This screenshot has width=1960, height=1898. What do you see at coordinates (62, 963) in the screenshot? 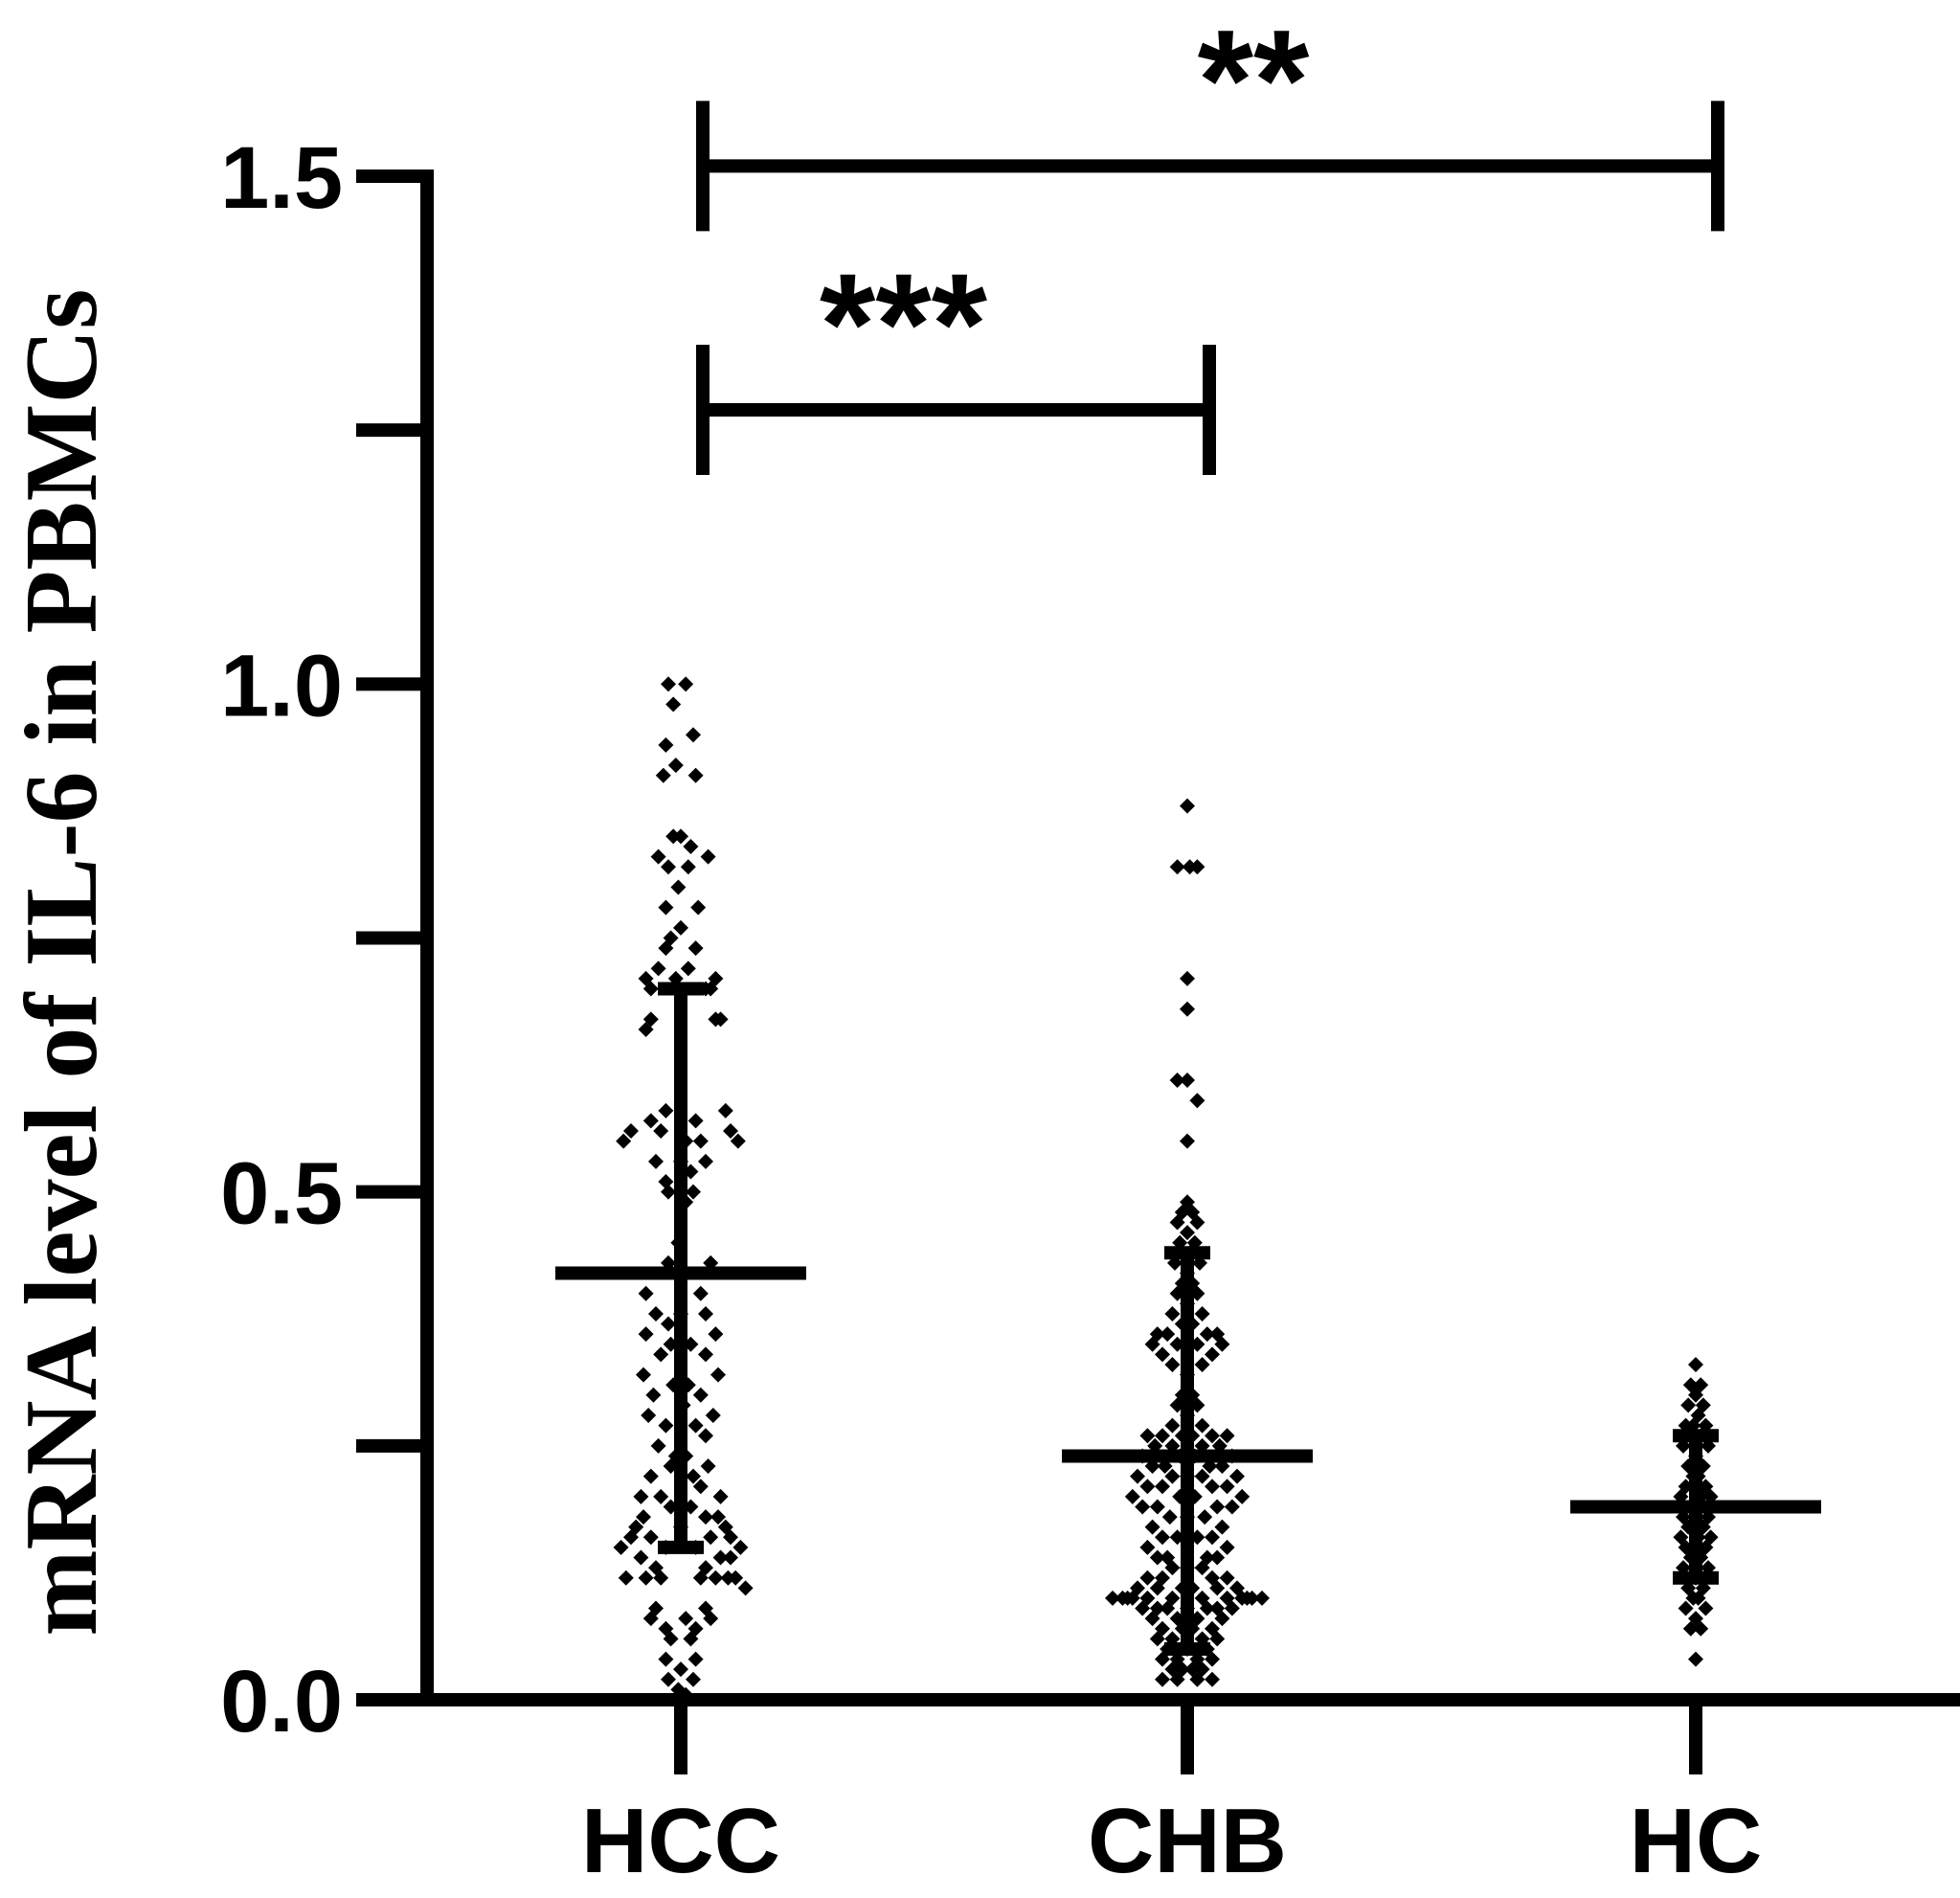
I see `y-axis-label: mRNA level of IL-6 in PBMCs` at bounding box center [62, 963].